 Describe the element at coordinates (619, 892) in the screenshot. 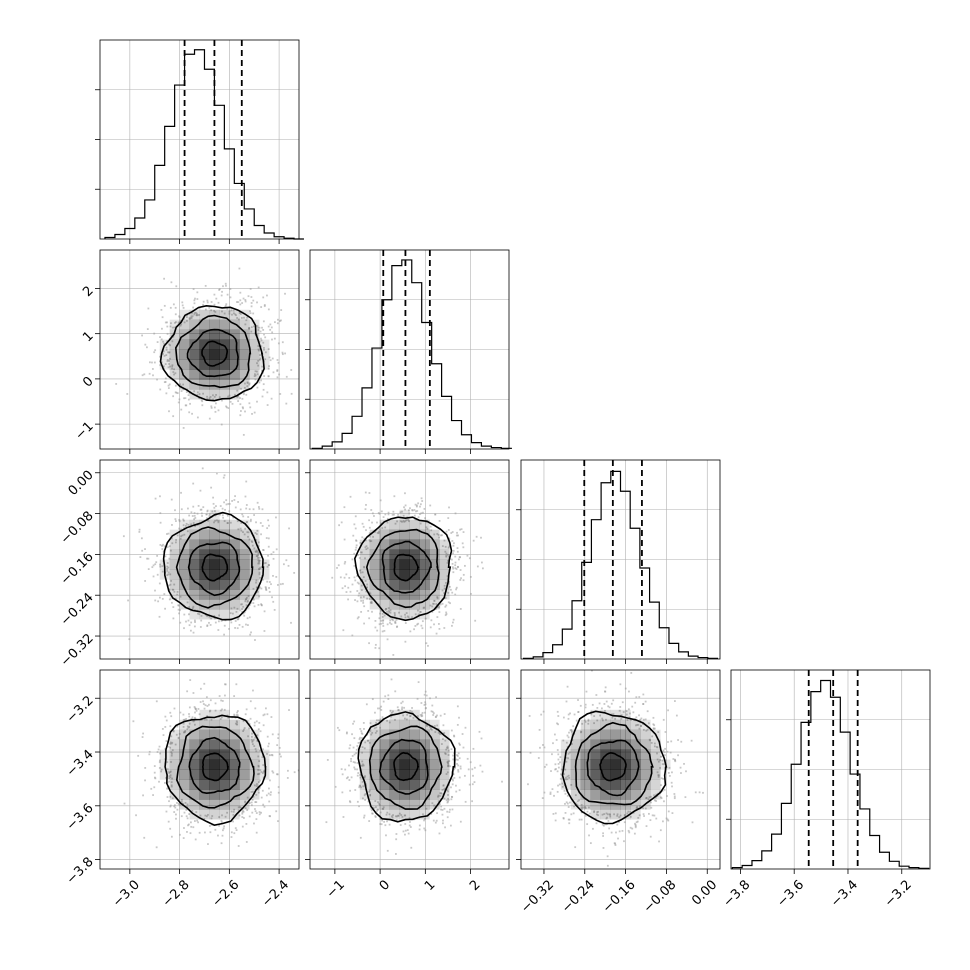

I see `density-x-ticks-5: −0.32 −0.24 −0.16 −0.08 0.00` at that location.